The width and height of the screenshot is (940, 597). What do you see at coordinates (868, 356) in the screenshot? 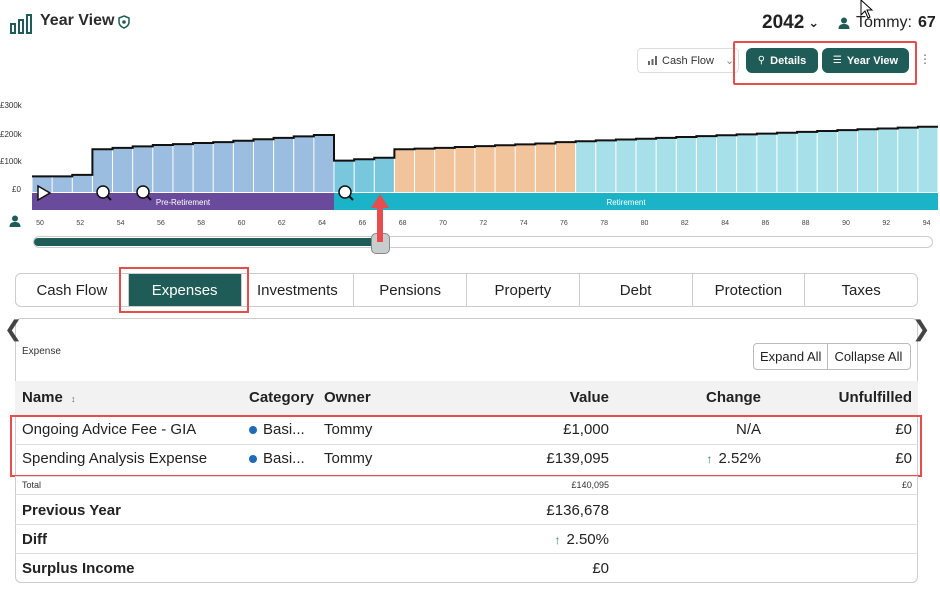
I see `collapse-all-button: Collapse All` at bounding box center [868, 356].